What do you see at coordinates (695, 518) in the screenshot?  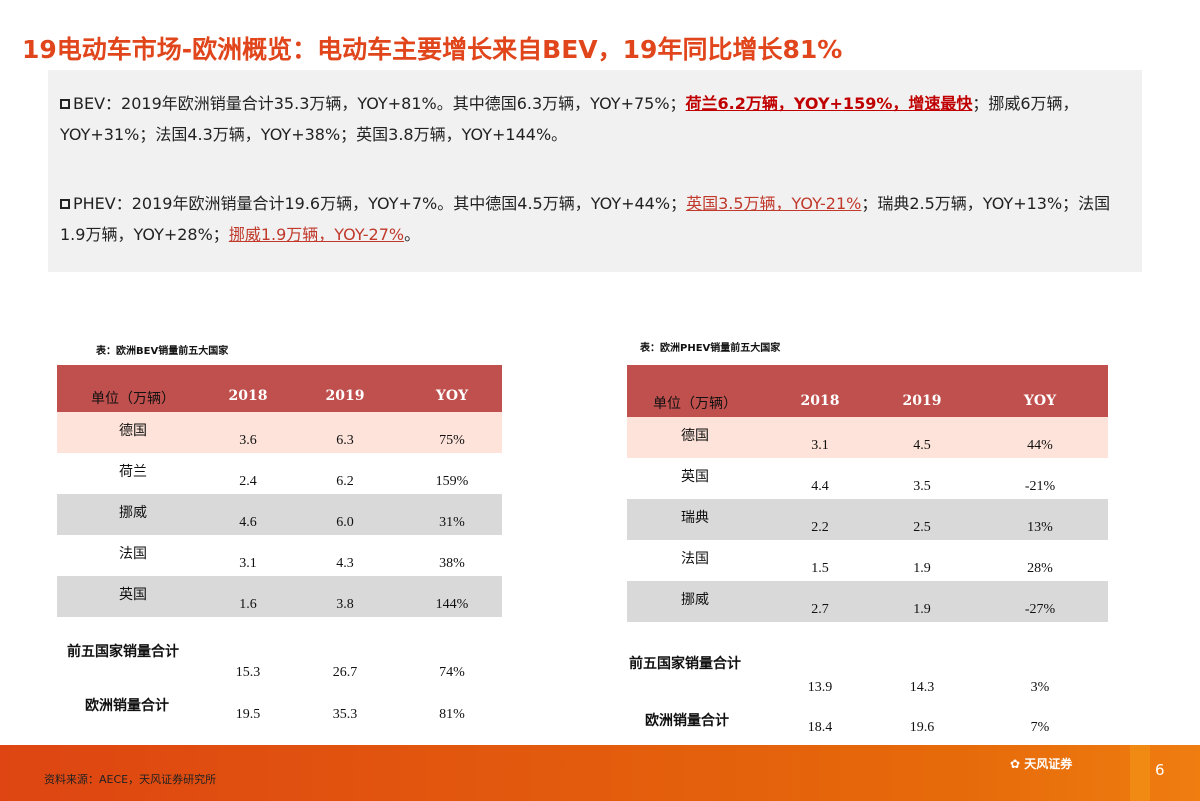 I see `country-cell: 瑞典` at bounding box center [695, 518].